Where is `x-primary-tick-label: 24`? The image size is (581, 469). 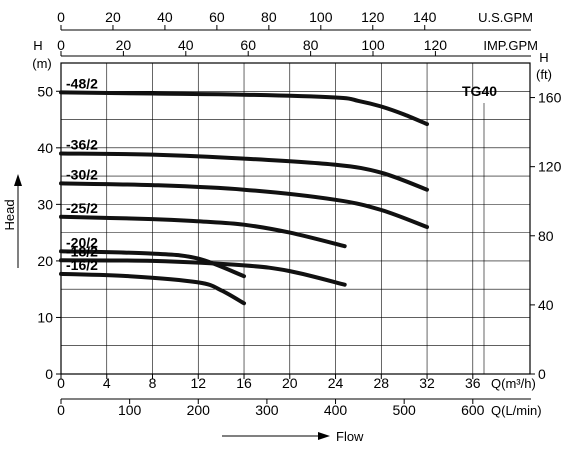 x-primary-tick-label: 24 is located at coordinates (336, 383).